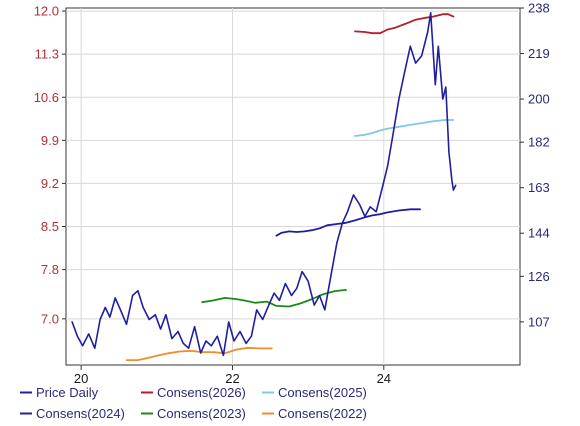 Image resolution: width=580 pixels, height=426 pixels. I want to click on left-tick-label: 12.0, so click(46, 11).